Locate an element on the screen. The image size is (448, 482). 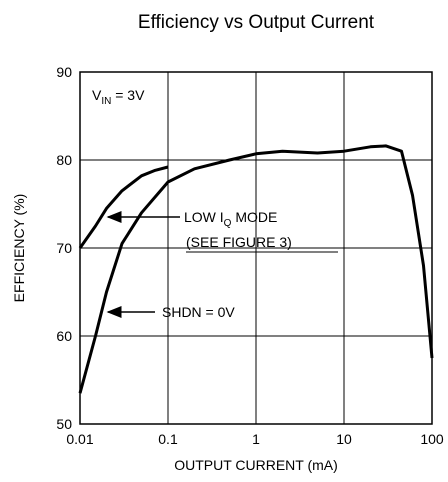
chart-title: Efficiency vs Output Current is located at coordinates (256, 22).